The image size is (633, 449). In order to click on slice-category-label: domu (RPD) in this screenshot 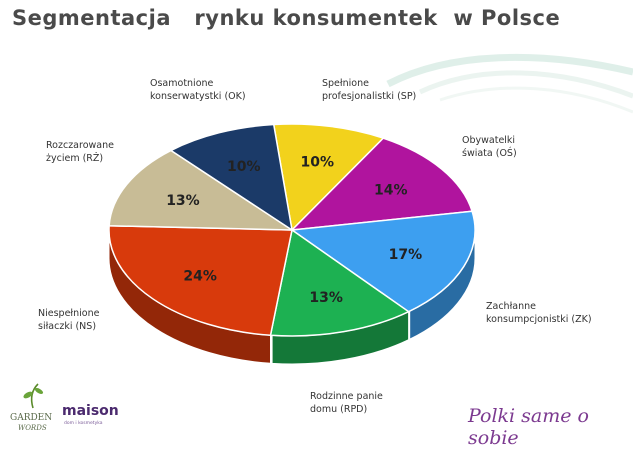, I will do `click(338, 409)`.